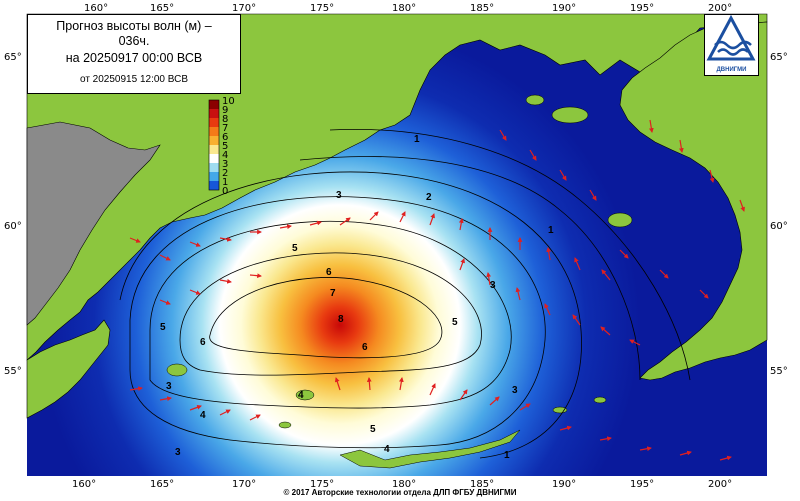  I want to click on forecast-title: Прогноз высоты волн (м) –036ч., so click(134, 33).